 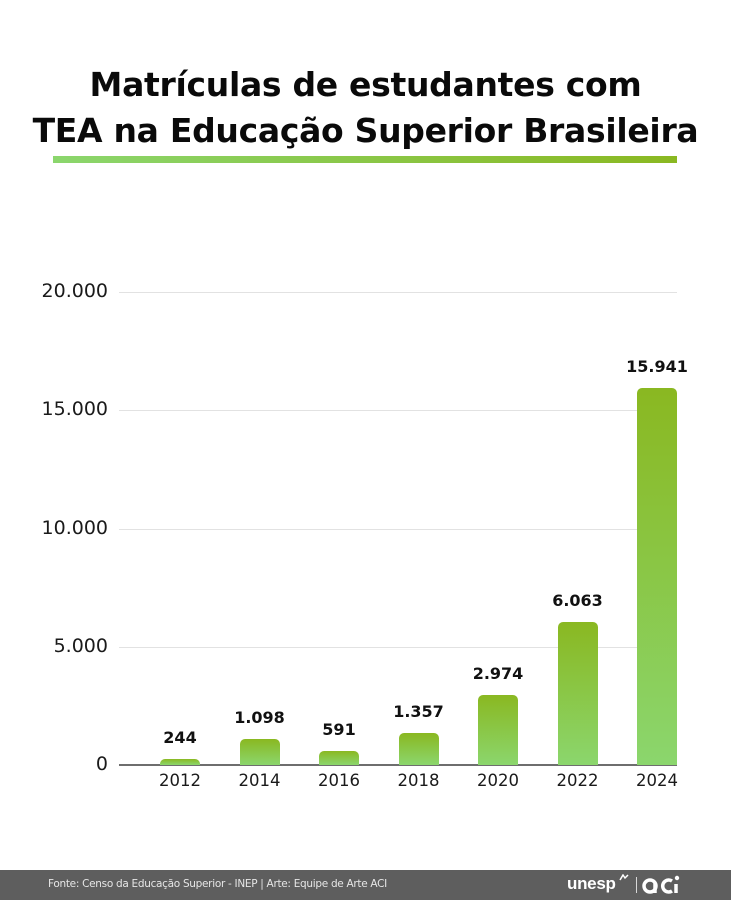 I want to click on title-underline, so click(x=365, y=159).